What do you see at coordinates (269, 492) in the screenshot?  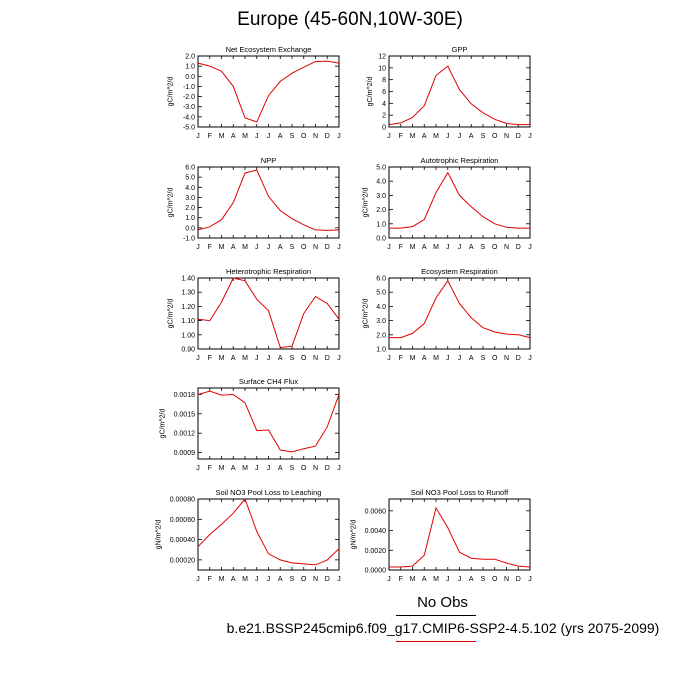 I see `chart-title: Soil NO3 Pool Loss to Leaching` at bounding box center [269, 492].